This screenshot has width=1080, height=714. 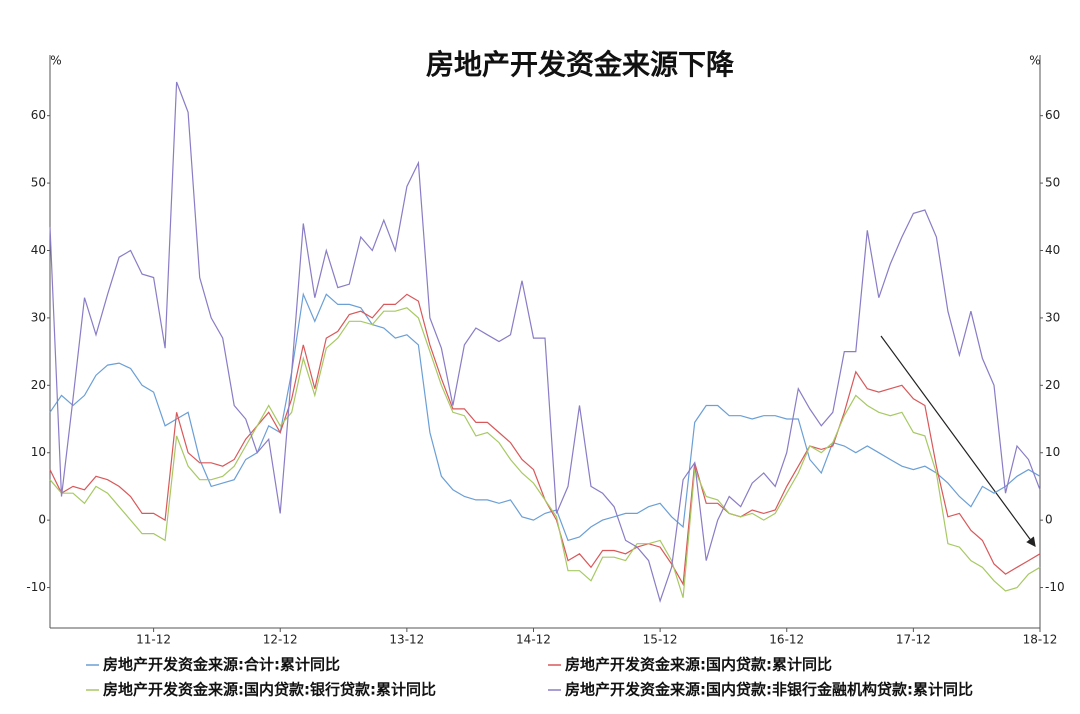 What do you see at coordinates (1052, 317) in the screenshot?
I see `y2-tick-label: 30` at bounding box center [1052, 317].